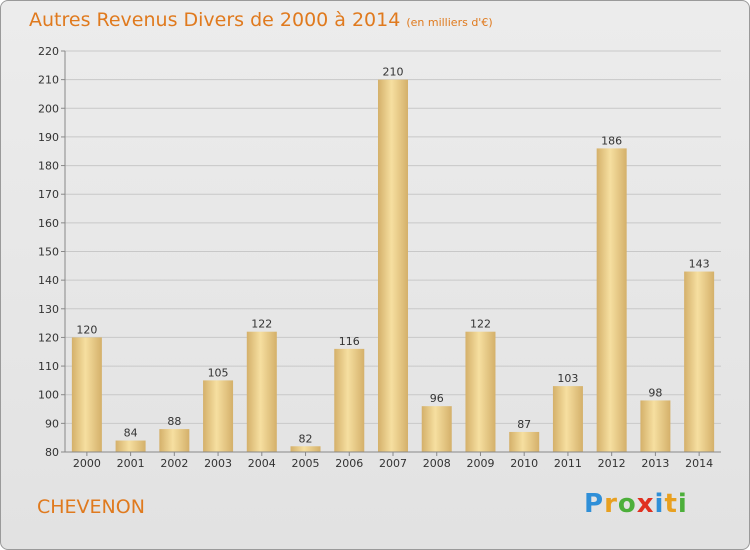  Describe the element at coordinates (86, 394) in the screenshot. I see `bar-2000` at that location.